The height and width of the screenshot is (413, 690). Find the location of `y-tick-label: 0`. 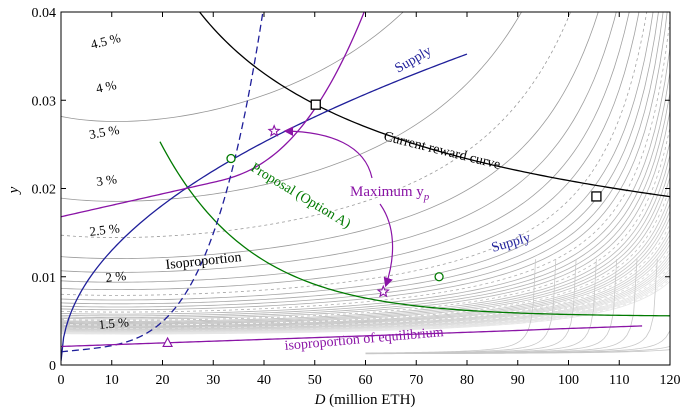

y-tick-label: 0 is located at coordinates (52, 366).